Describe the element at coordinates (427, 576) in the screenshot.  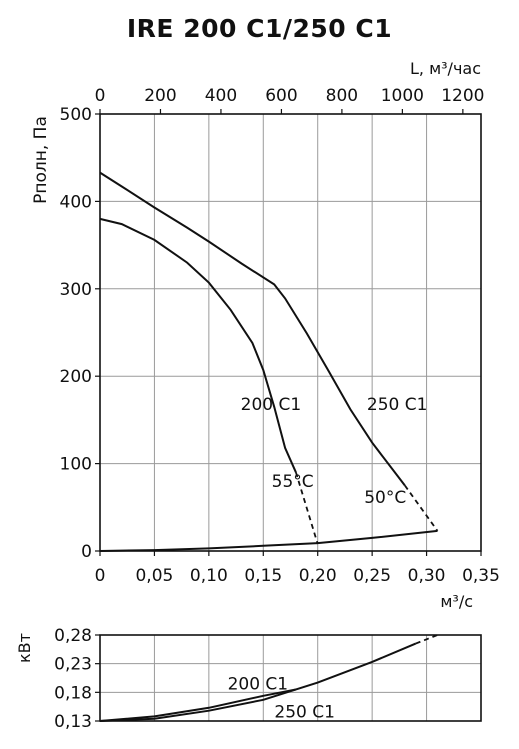
I see `x-tick-label: 0,30` at that location.